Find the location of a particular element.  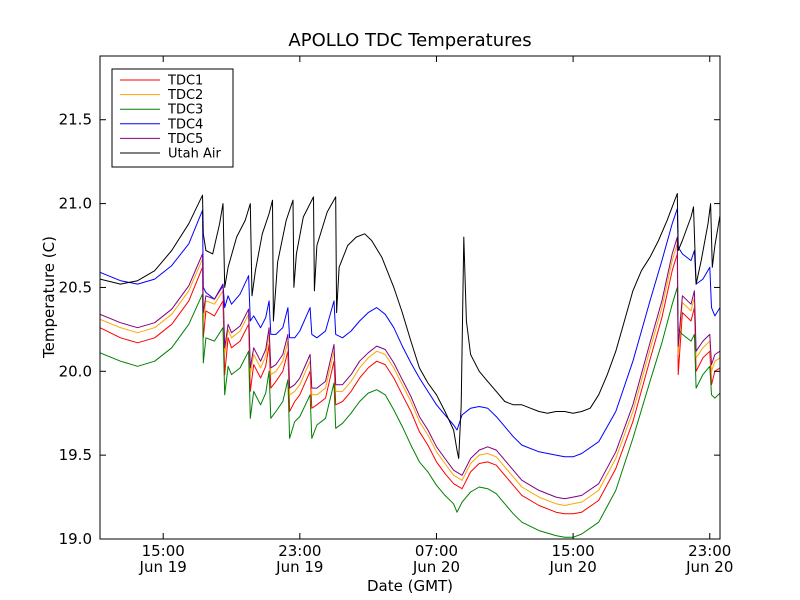

legend-label-tdc4: TDC4 is located at coordinates (185, 124).